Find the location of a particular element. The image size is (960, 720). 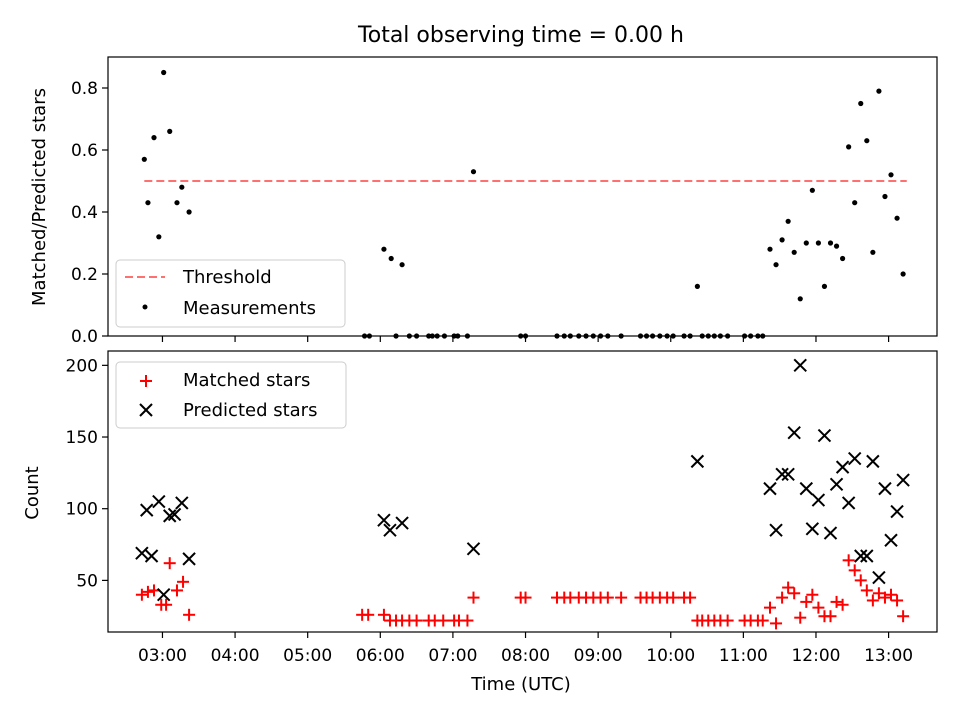

chart-title: Total observing time = 0.00 h is located at coordinates (520, 35).